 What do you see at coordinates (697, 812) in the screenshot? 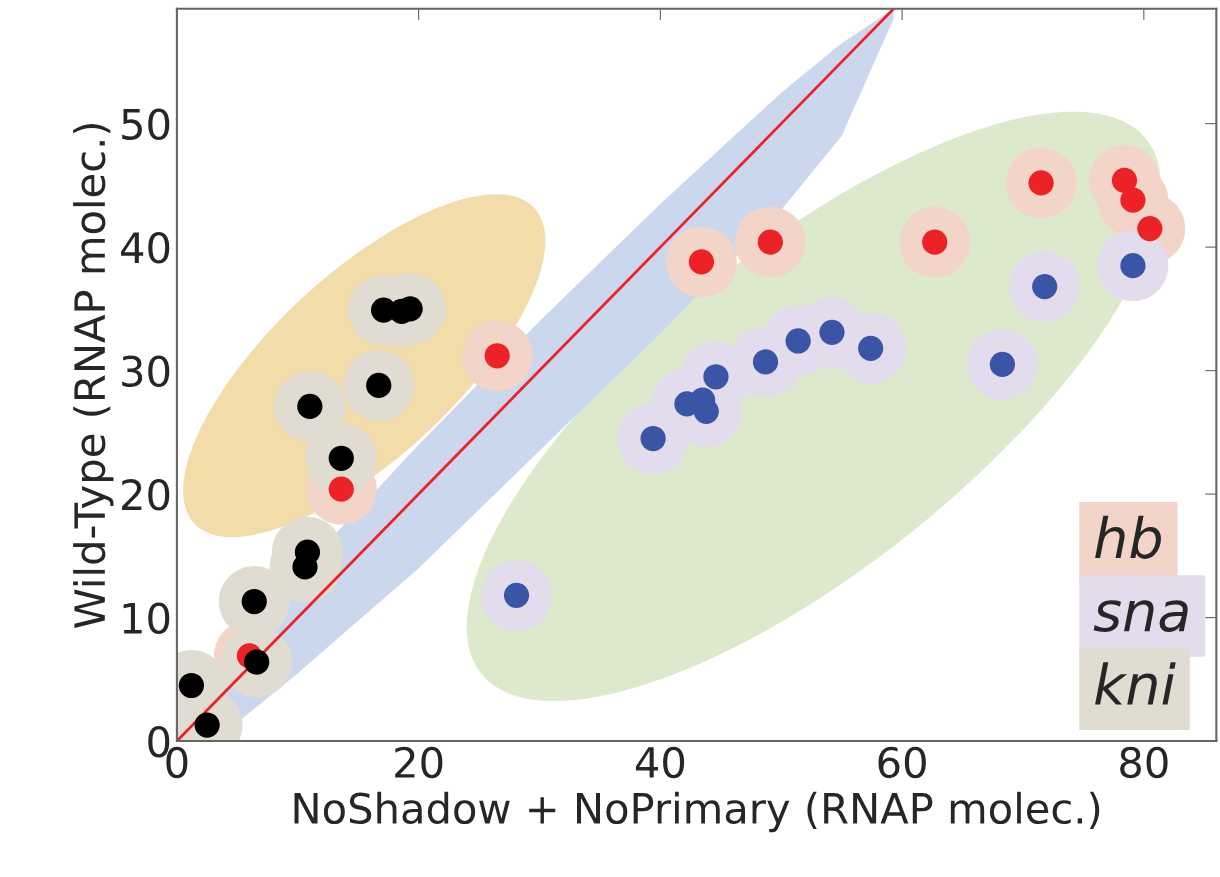
I see `x-axis-title: NoShadow + NoPrimary (RNAP molec.)` at bounding box center [697, 812].